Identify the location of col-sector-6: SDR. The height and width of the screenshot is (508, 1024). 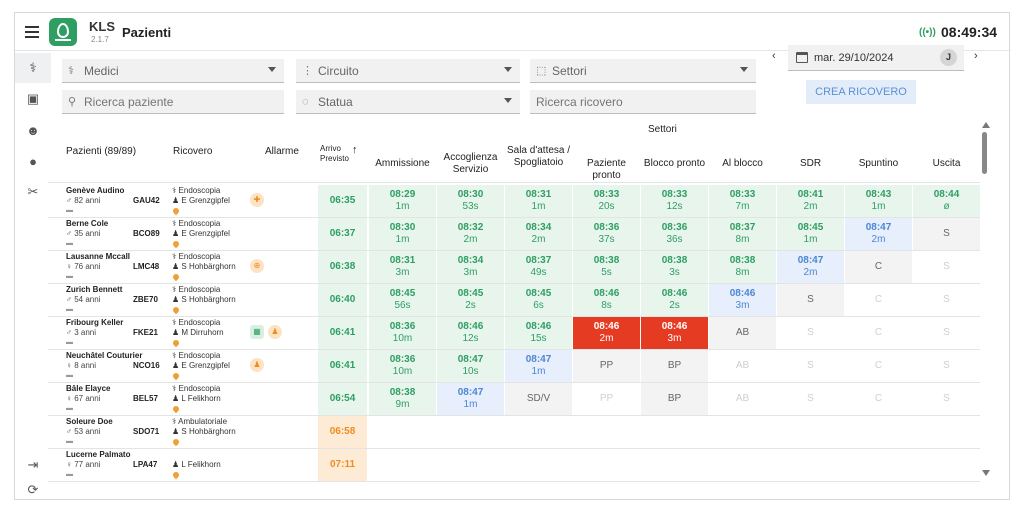
(810, 163).